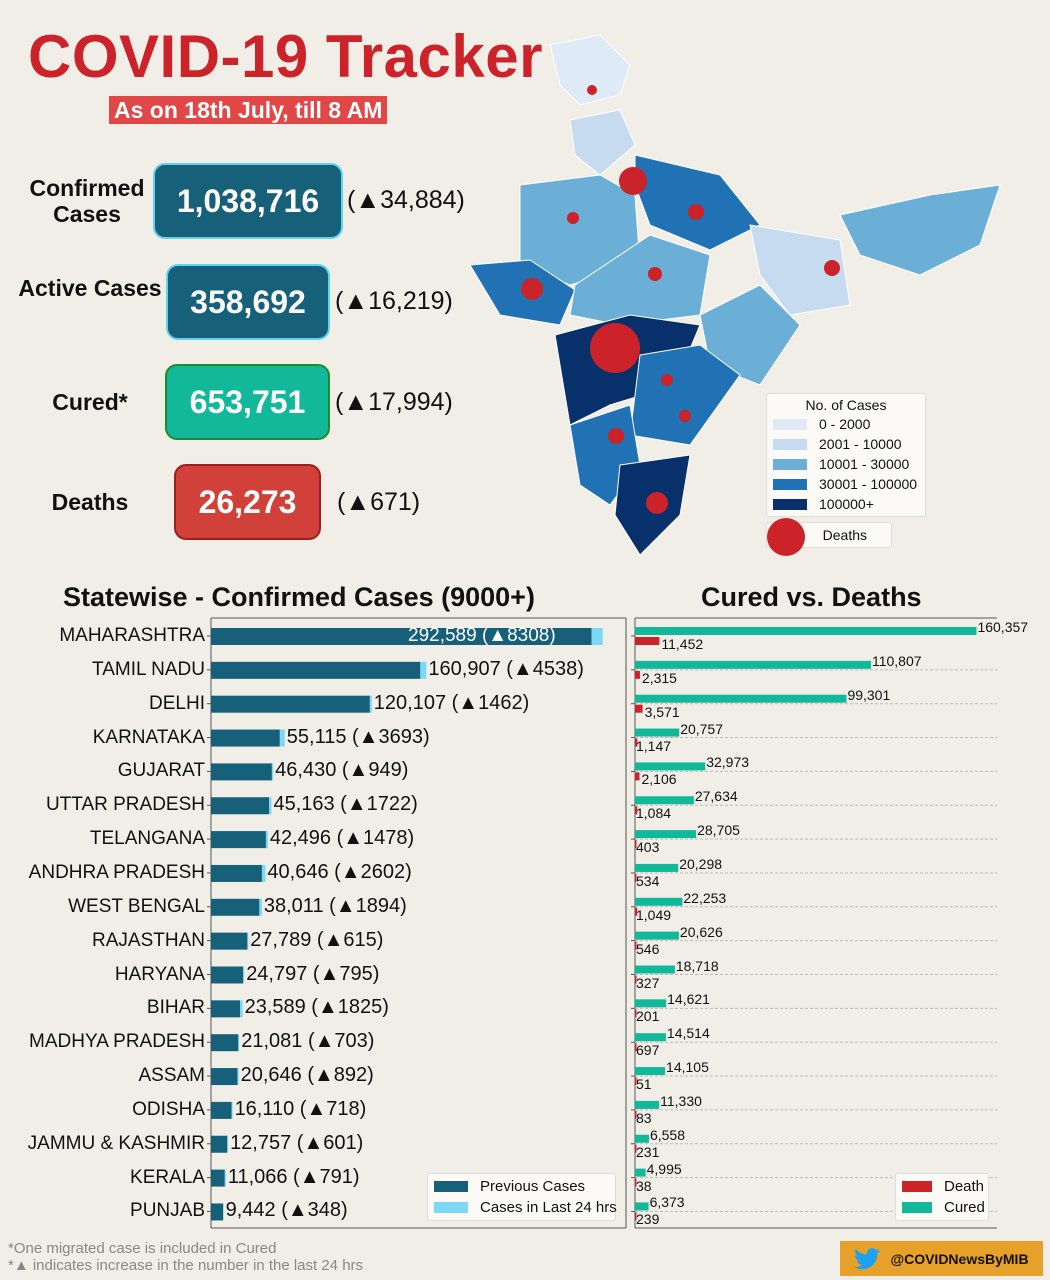 Image resolution: width=1050 pixels, height=1280 pixels. What do you see at coordinates (602, 142) in the screenshot?
I see `region-punjab` at bounding box center [602, 142].